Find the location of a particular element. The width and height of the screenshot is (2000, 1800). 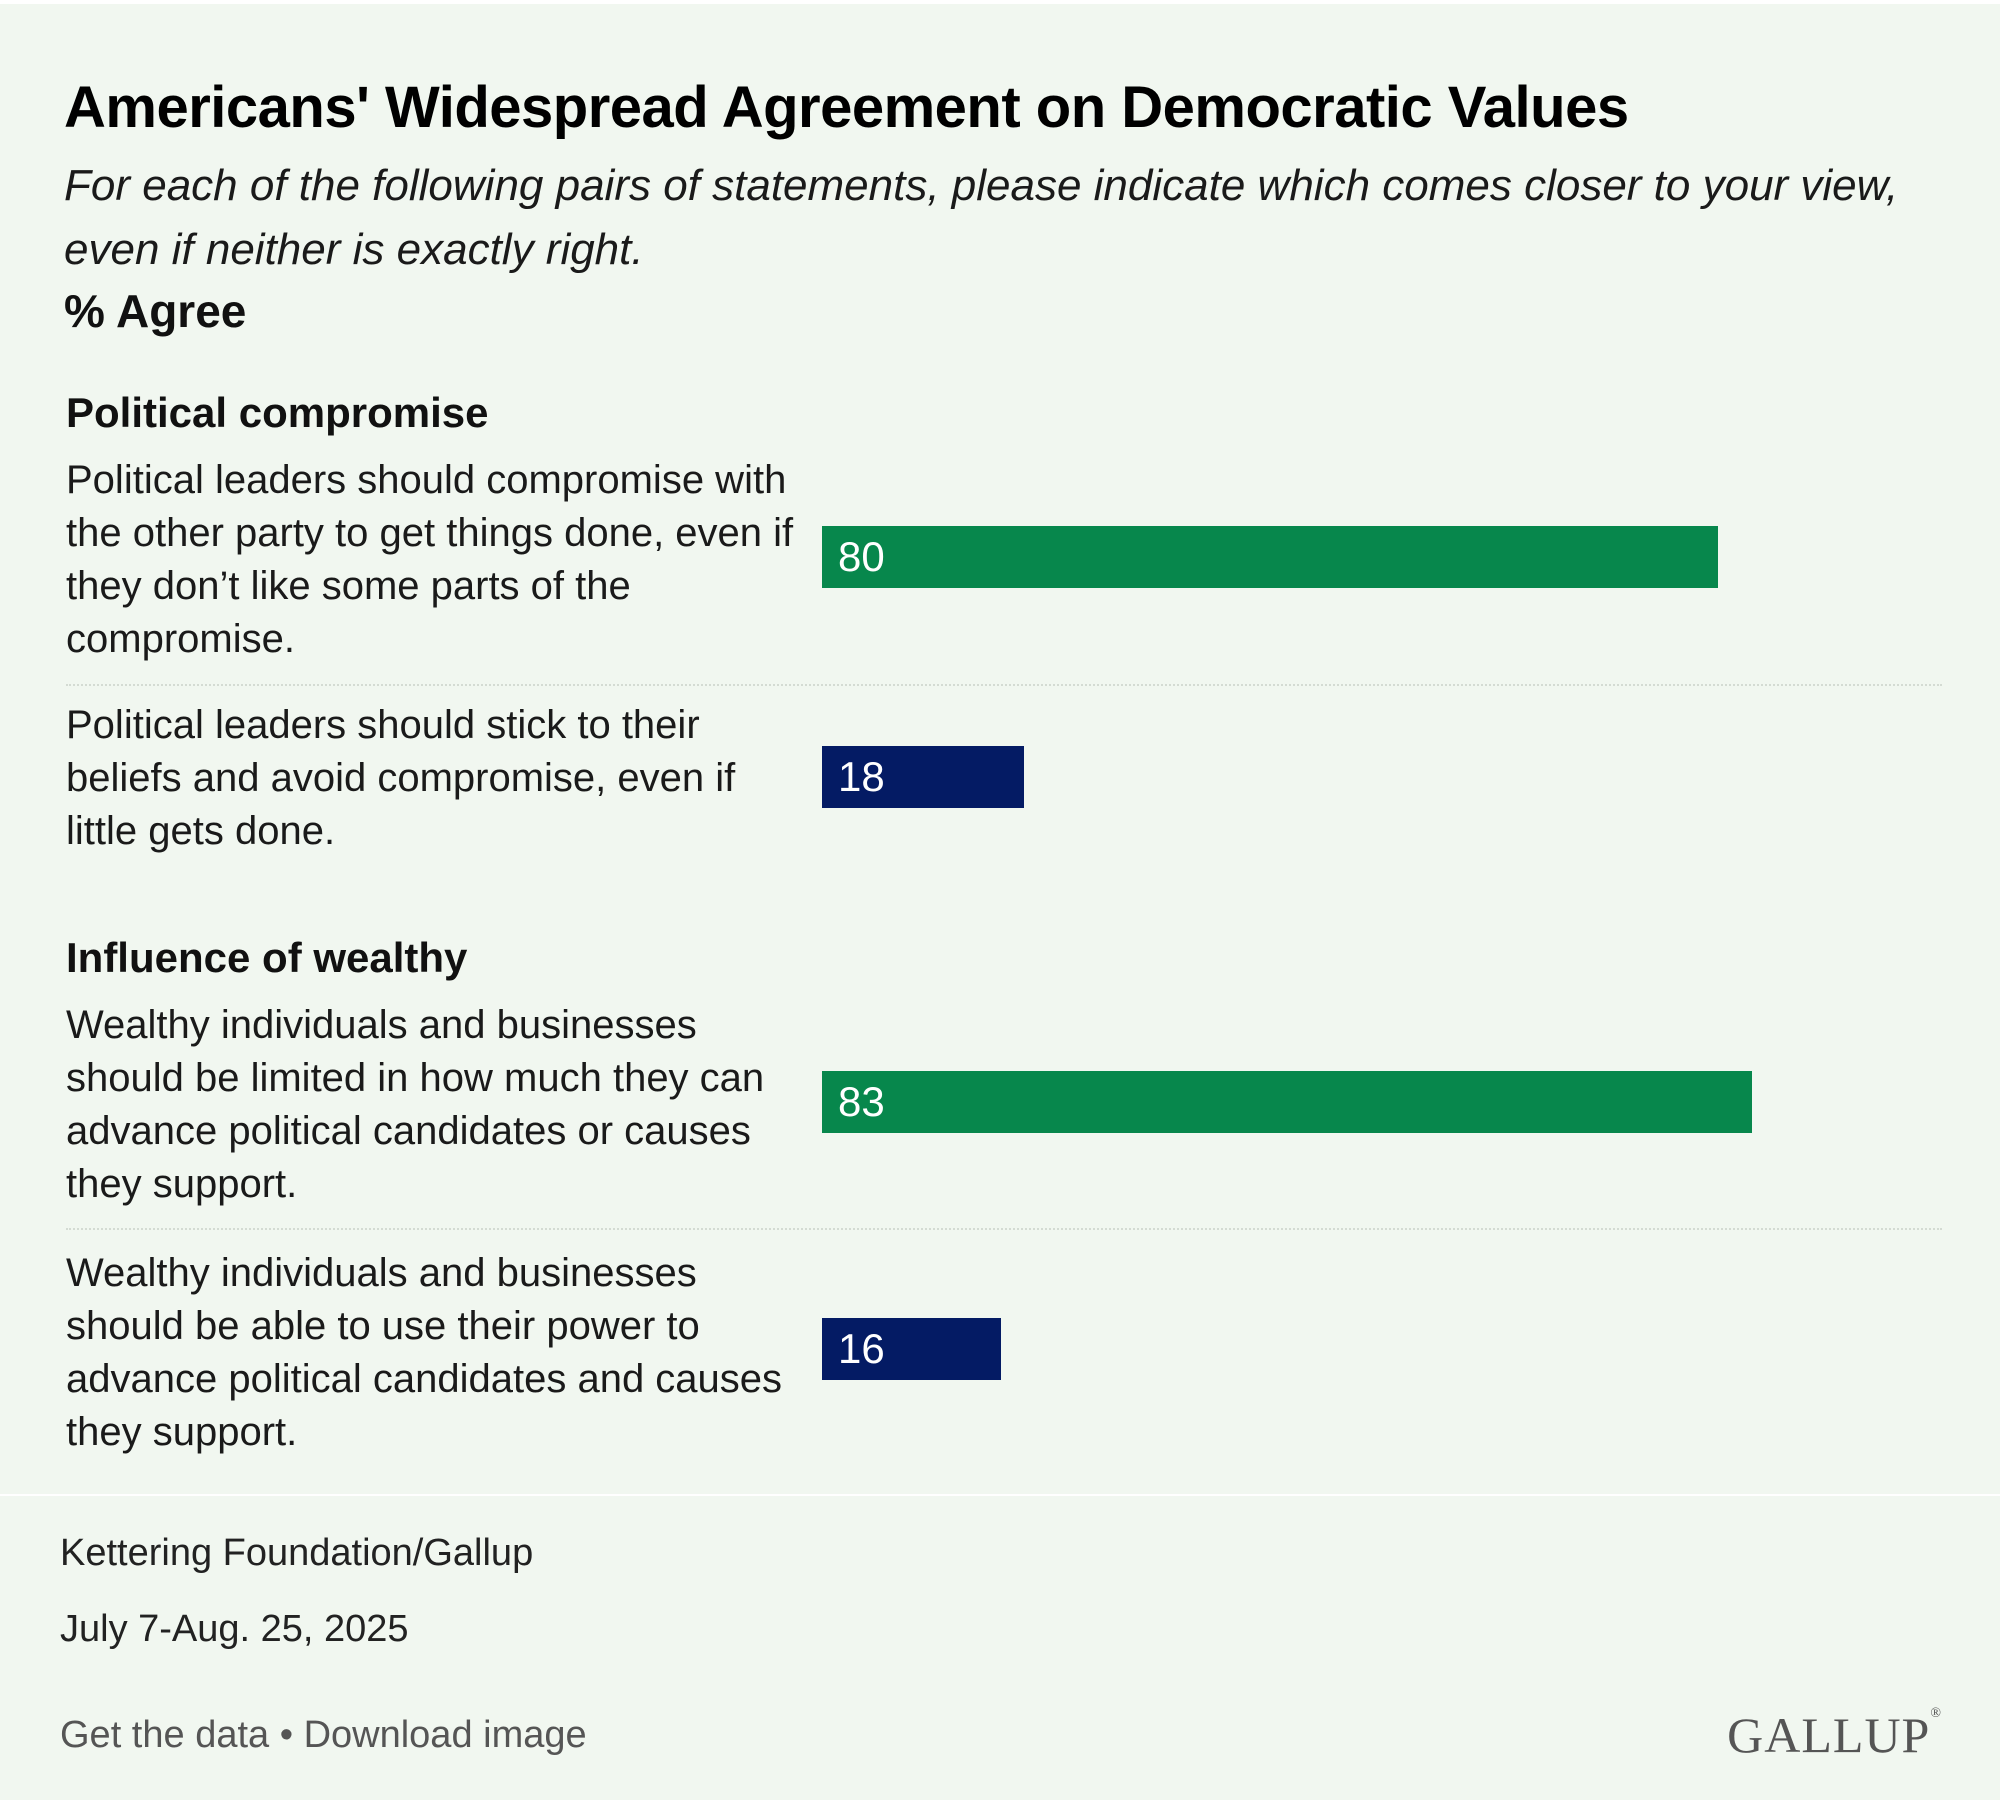

bar-value-label: 80 is located at coordinates (861, 556).